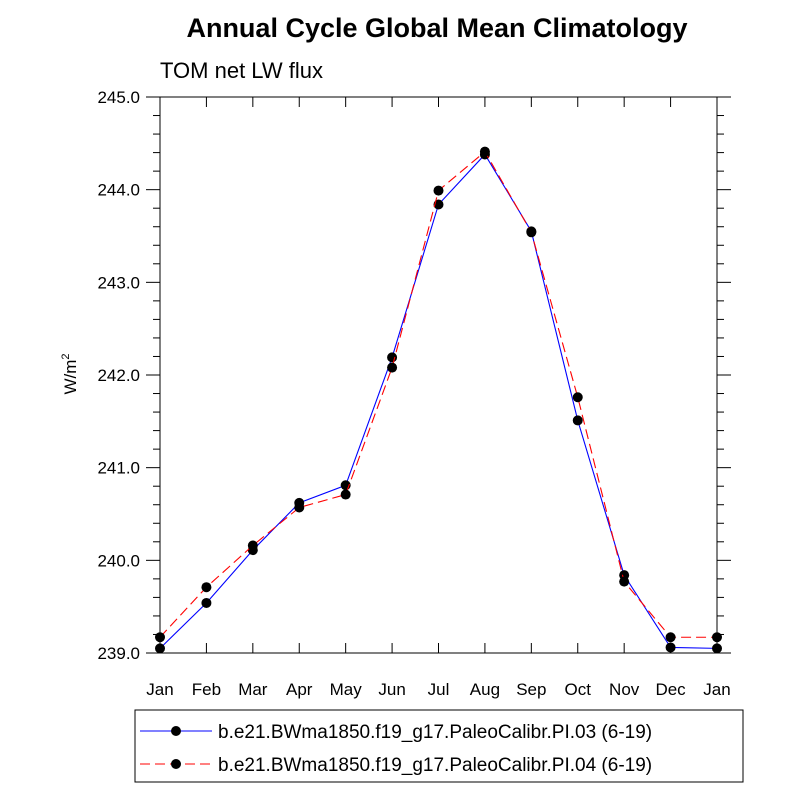 This screenshot has height=805, width=800. What do you see at coordinates (624, 689) in the screenshot?
I see `x-tick-label: Nov` at bounding box center [624, 689].